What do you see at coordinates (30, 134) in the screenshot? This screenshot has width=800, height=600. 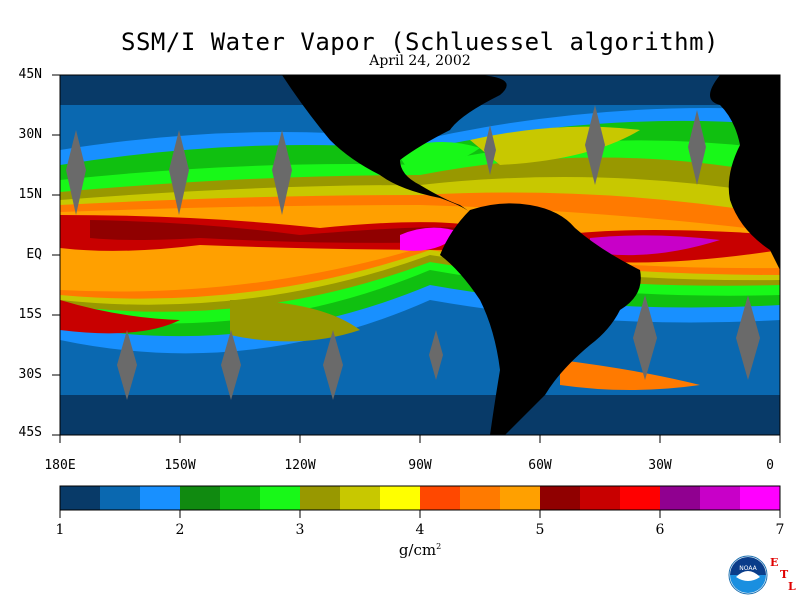 I see `lat-label-30n: 30N` at bounding box center [30, 134].